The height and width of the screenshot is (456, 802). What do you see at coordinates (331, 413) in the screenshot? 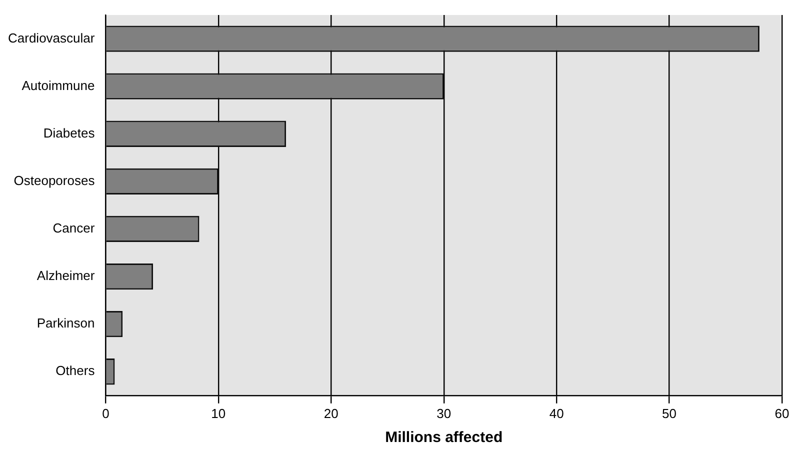
I see `x-tick-label: 20` at bounding box center [331, 413].